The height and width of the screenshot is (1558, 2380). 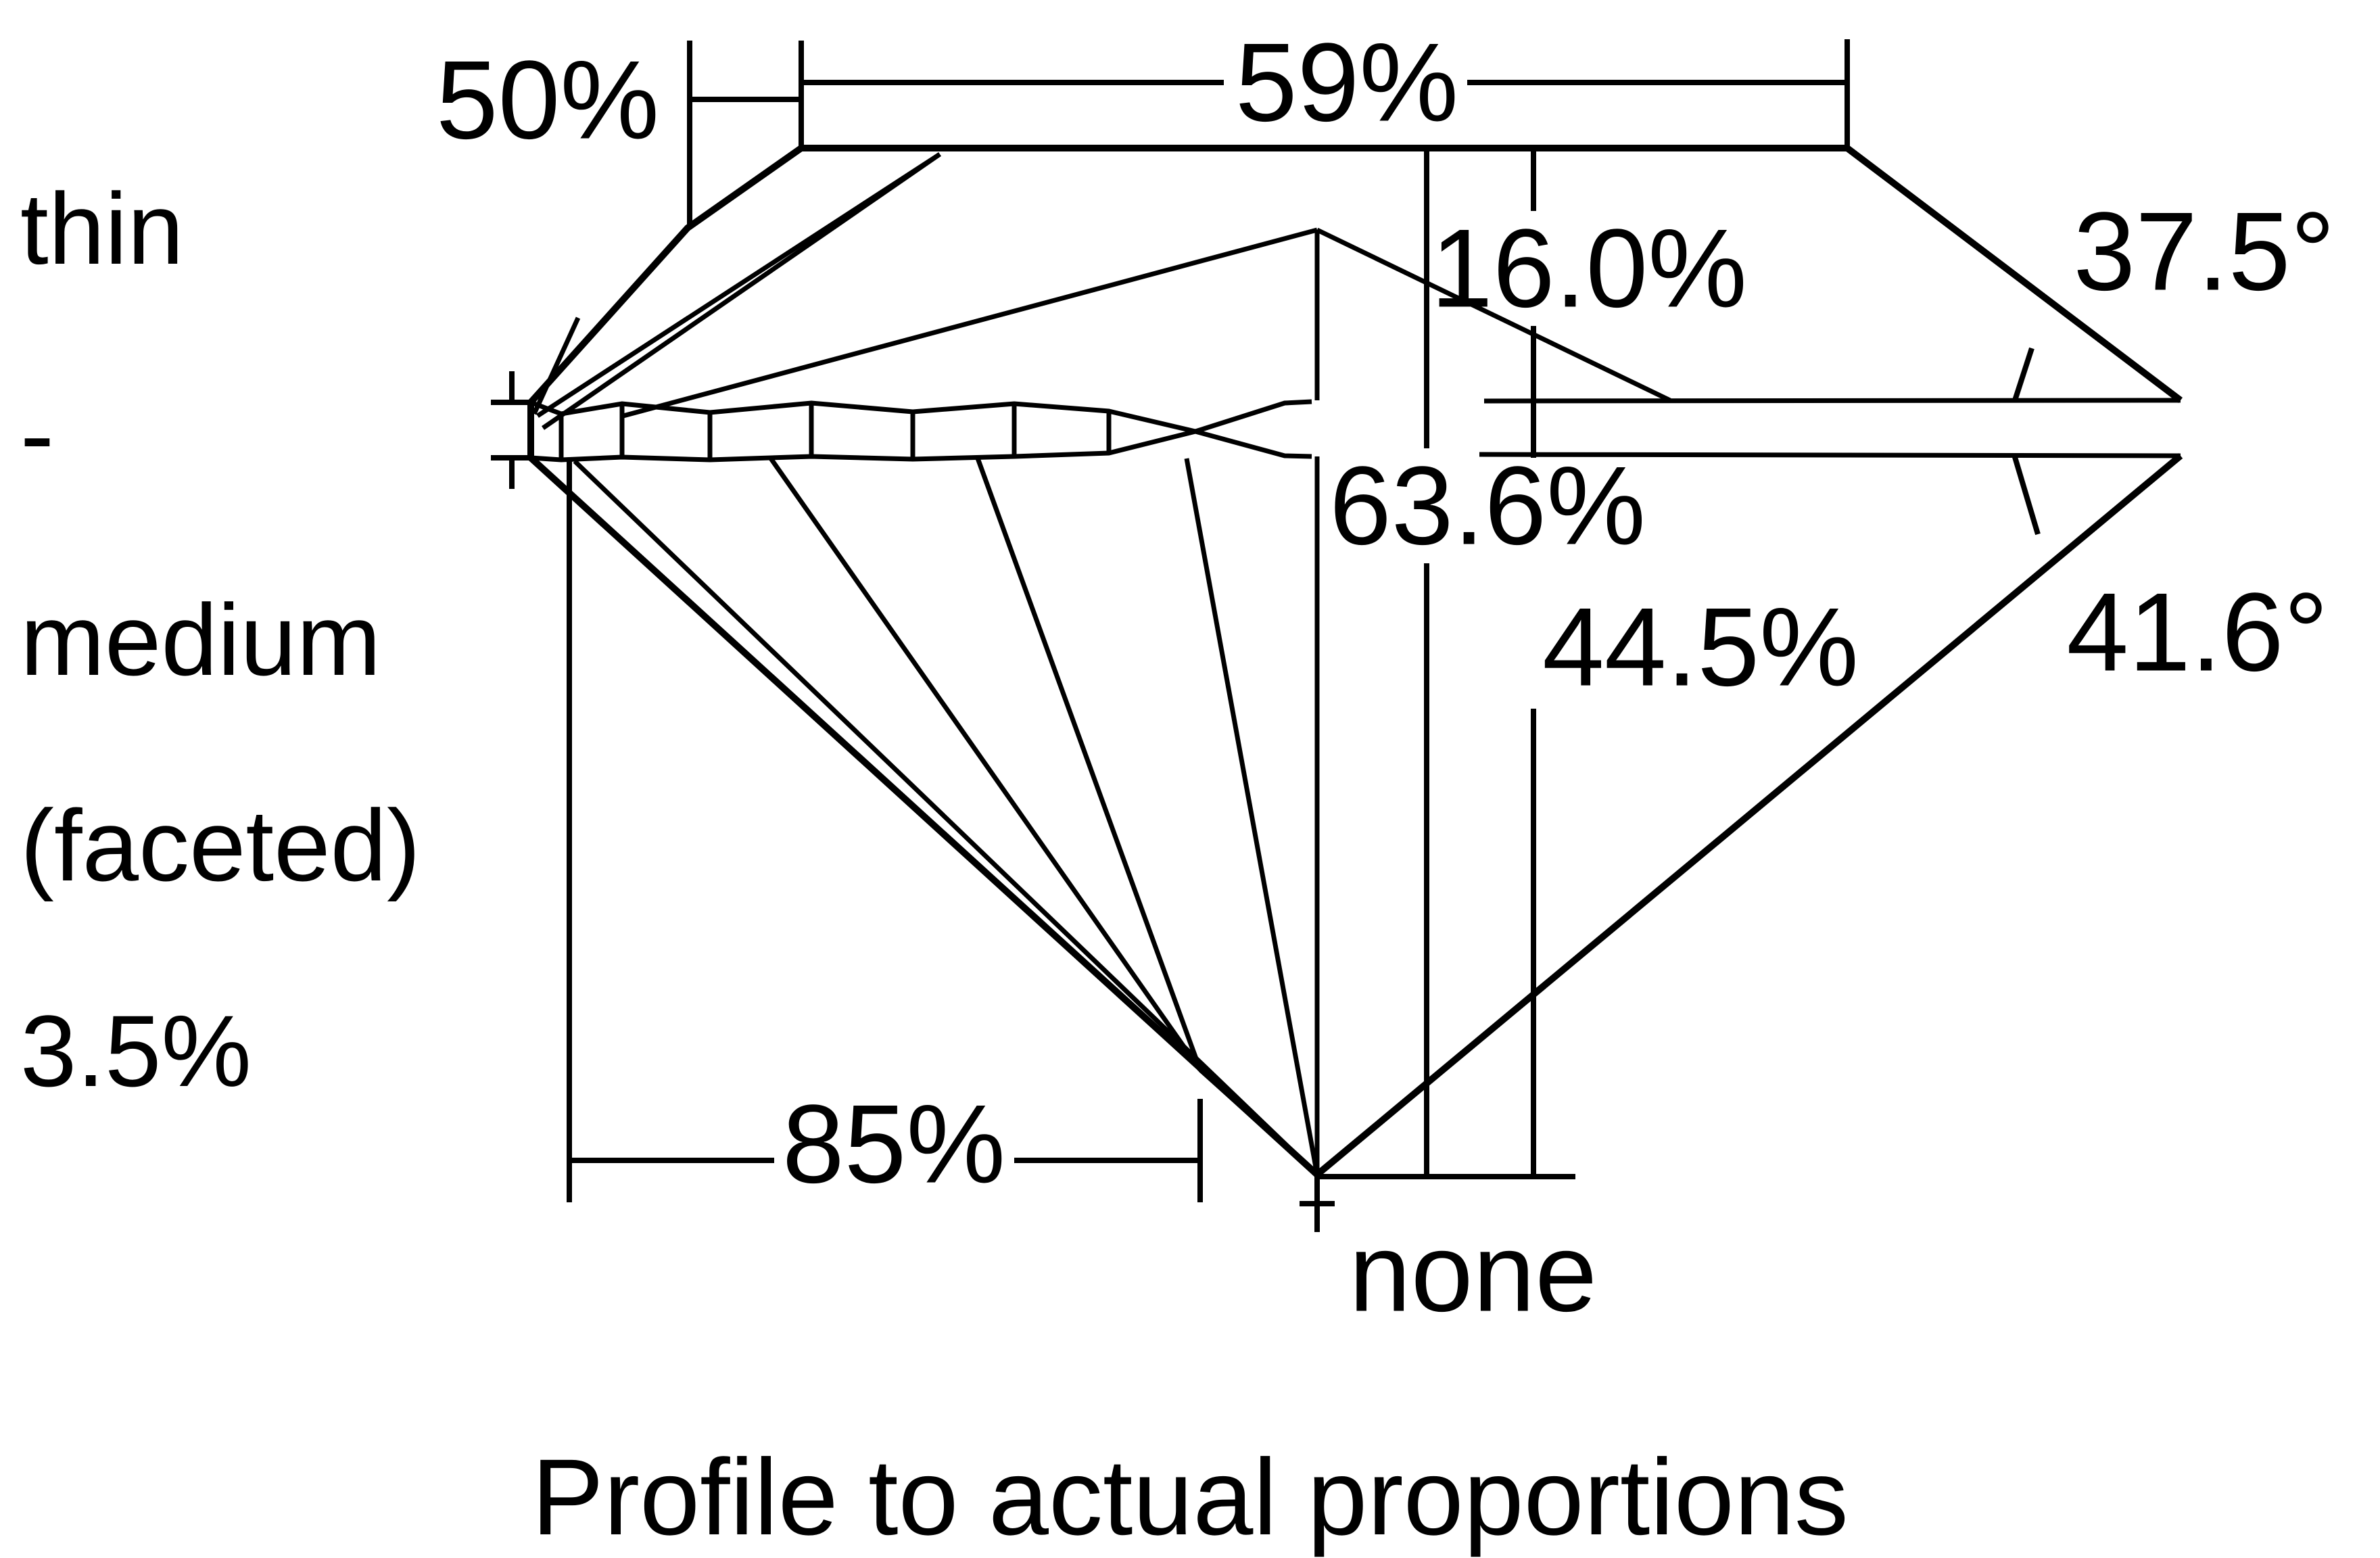 What do you see at coordinates (1701, 646) in the screenshot?
I see `pavilion-depth-label: 44.5%` at bounding box center [1701, 646].